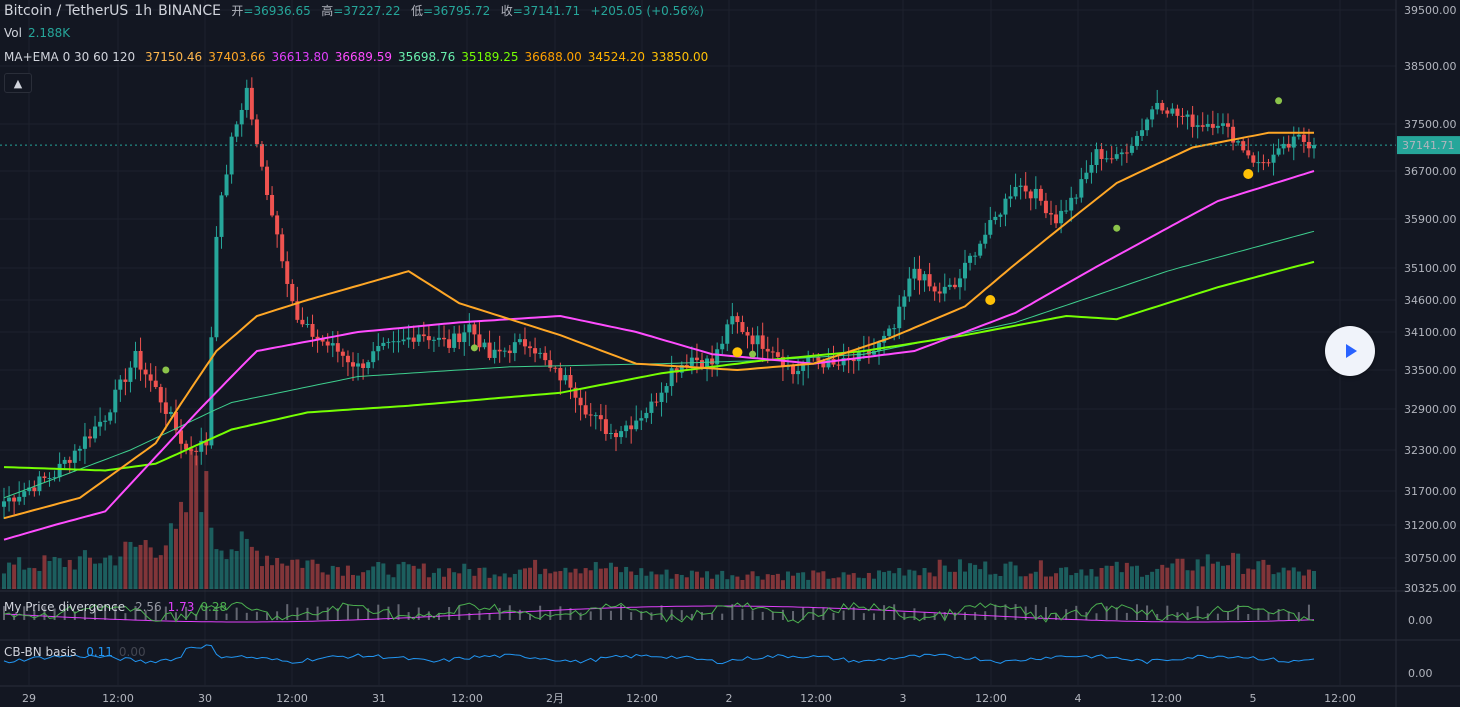  I want to click on close-label: 收, so click(506, 11).